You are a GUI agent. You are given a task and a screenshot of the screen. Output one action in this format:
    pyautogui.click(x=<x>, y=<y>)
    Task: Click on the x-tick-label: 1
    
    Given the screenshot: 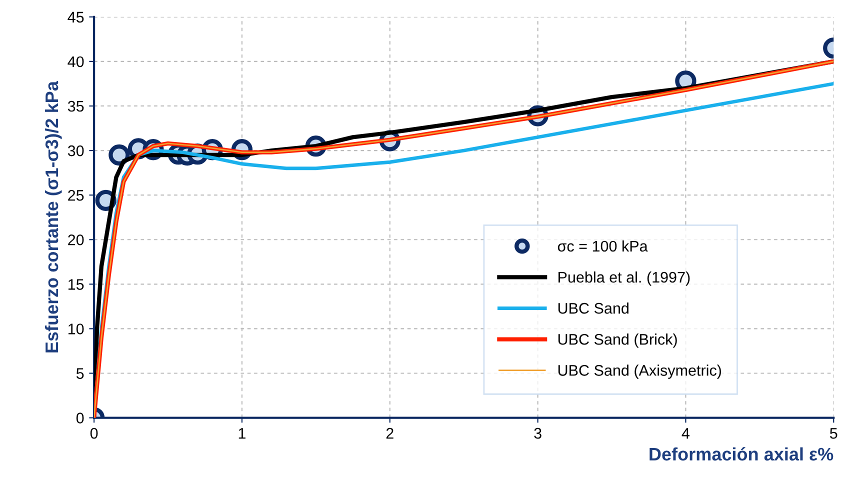 What is the action you would take?
    pyautogui.click(x=242, y=433)
    